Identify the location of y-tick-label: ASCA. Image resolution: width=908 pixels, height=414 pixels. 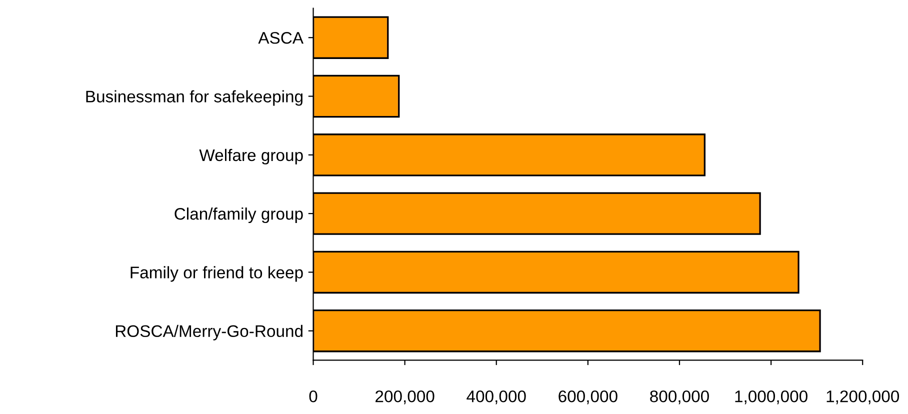
(281, 38).